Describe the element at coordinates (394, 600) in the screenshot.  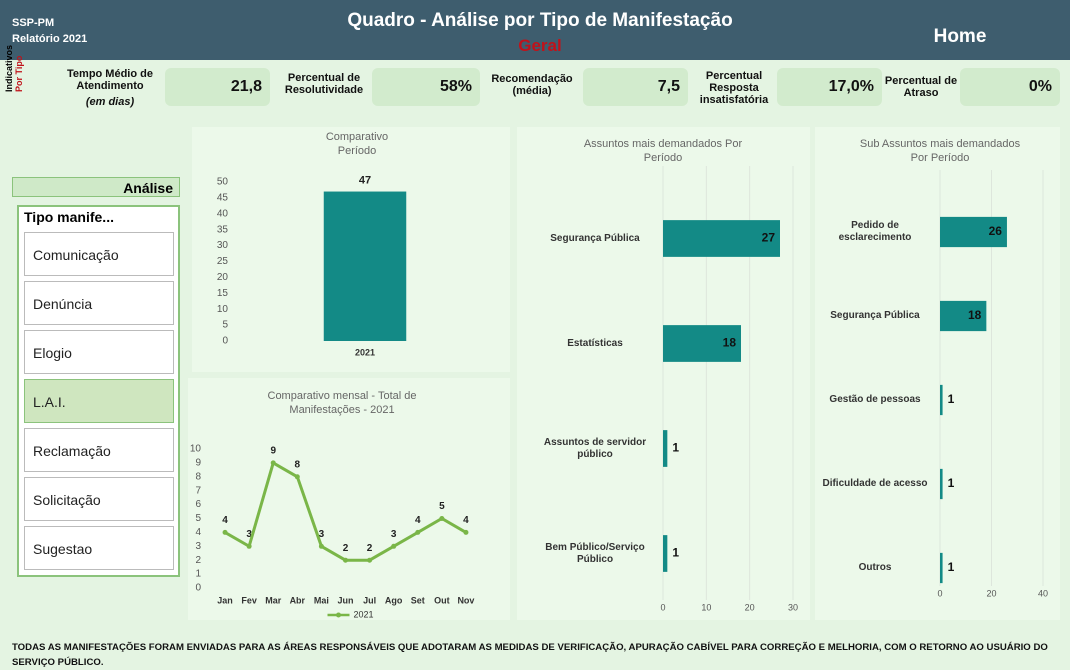
I see `x-tick-label: Ago` at that location.